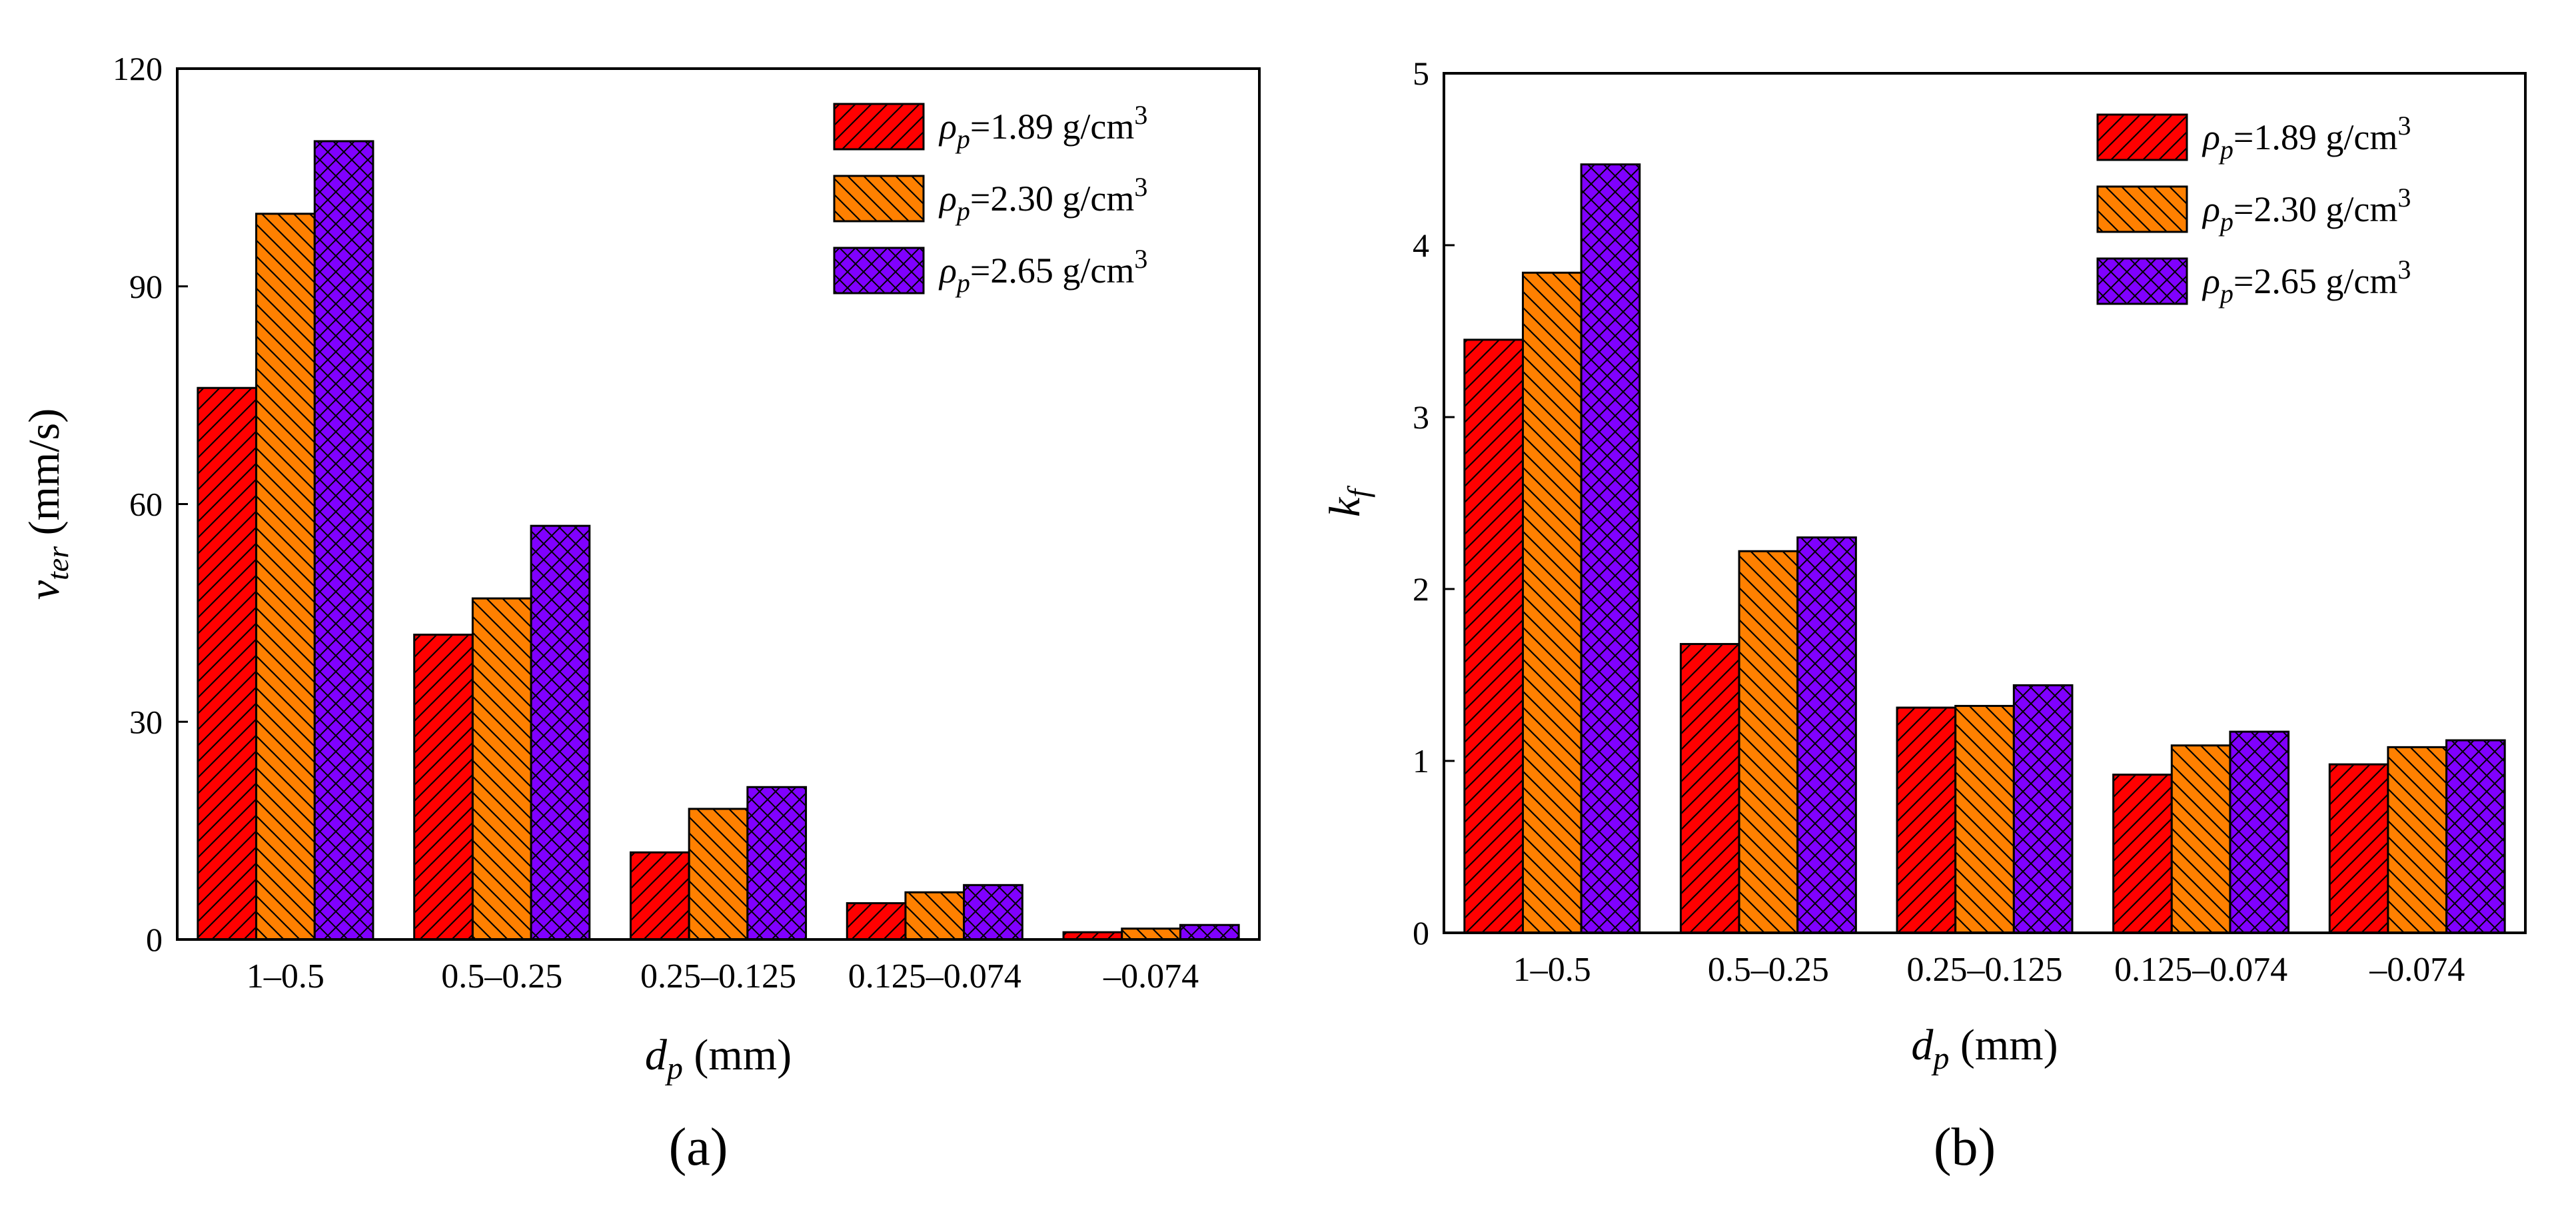  I want to click on legend-text-part: =2.30 g/cm, so click(2315, 209).